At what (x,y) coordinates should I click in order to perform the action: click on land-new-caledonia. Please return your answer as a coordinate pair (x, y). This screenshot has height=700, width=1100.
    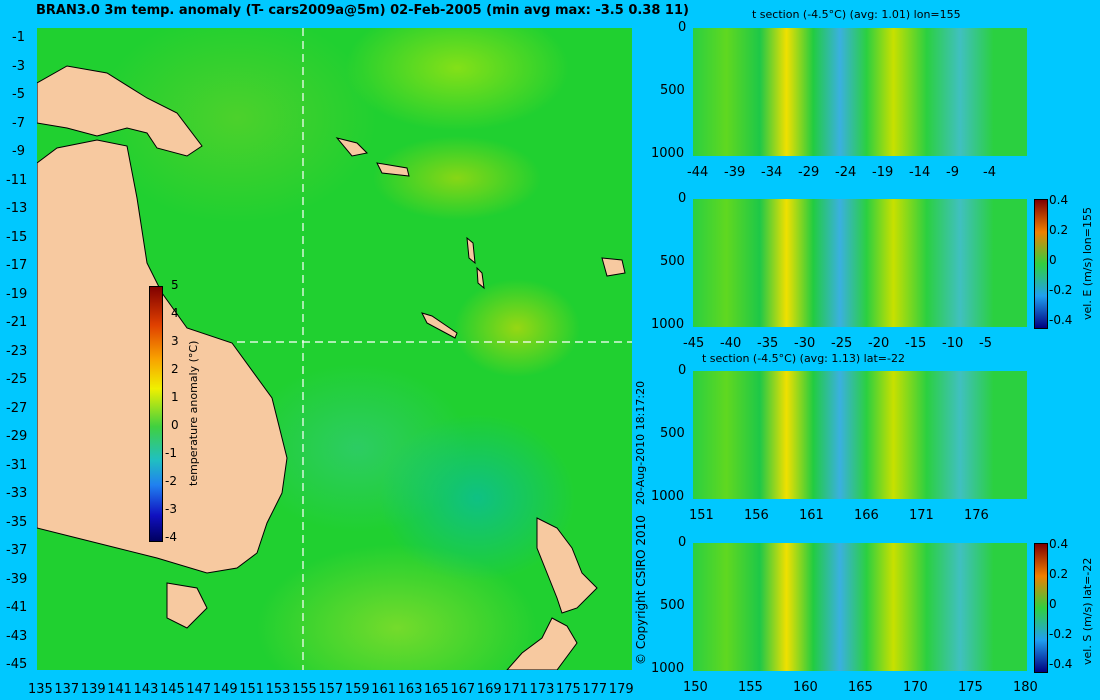
    Looking at the image, I should click on (439, 325).